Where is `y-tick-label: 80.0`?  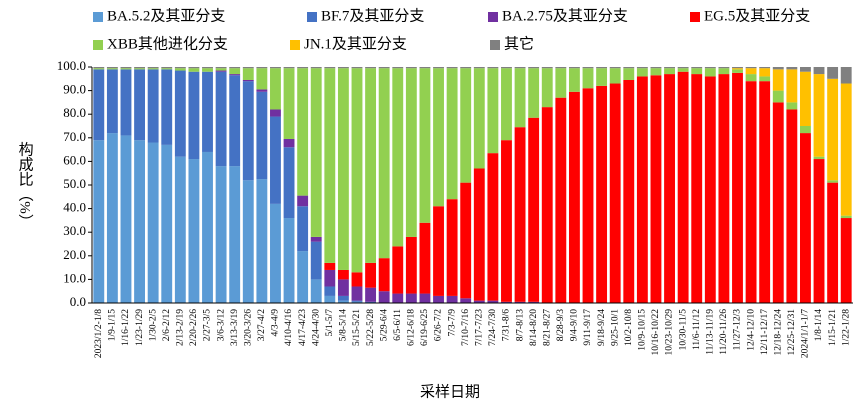 y-tick-label: 80.0 is located at coordinates (74, 112).